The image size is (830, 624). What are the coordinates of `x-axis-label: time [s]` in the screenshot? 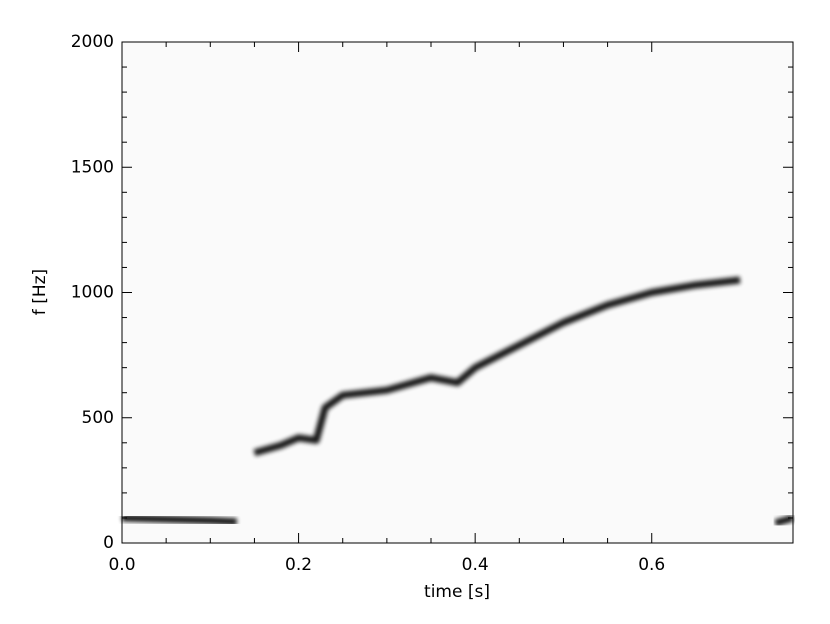 It's located at (457, 592).